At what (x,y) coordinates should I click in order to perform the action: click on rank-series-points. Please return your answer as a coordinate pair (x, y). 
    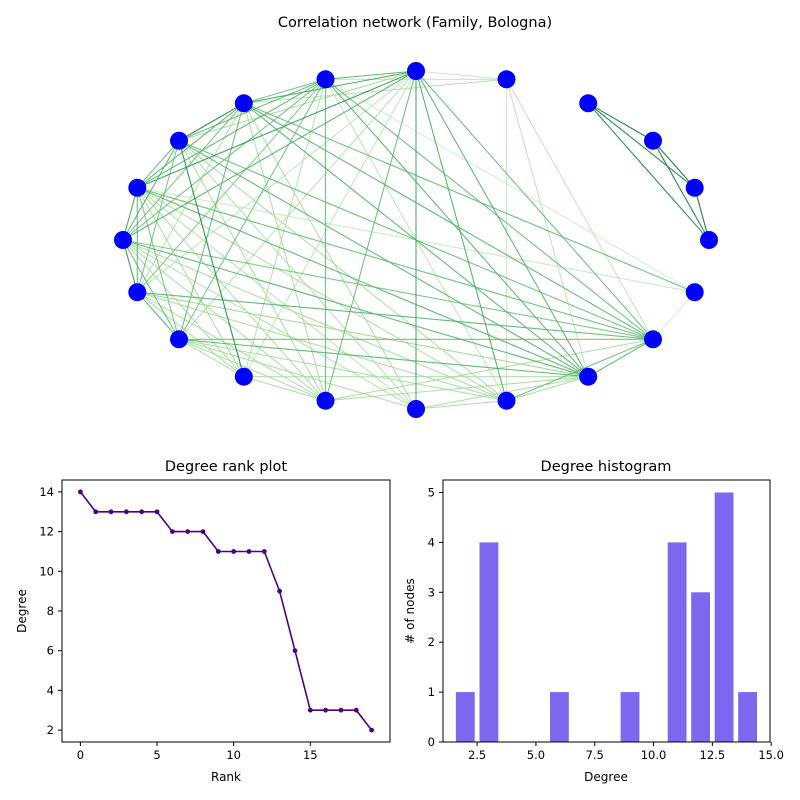
    Looking at the image, I should click on (226, 611).